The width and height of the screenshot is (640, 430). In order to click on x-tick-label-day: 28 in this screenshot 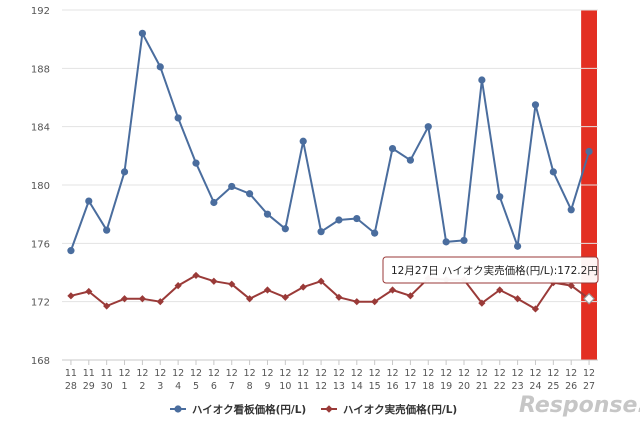, I will do `click(71, 386)`.